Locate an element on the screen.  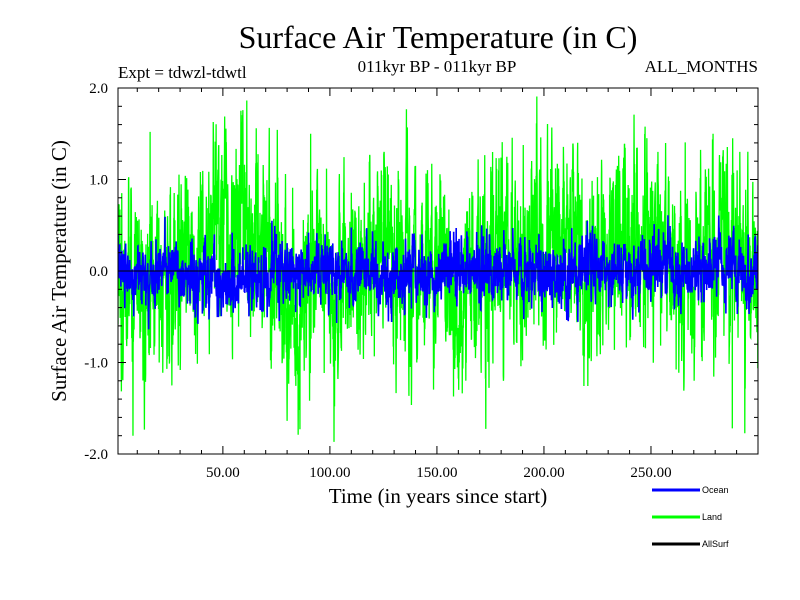
y-axis-label: Surface Air Temperature (in C) is located at coordinates (59, 271).